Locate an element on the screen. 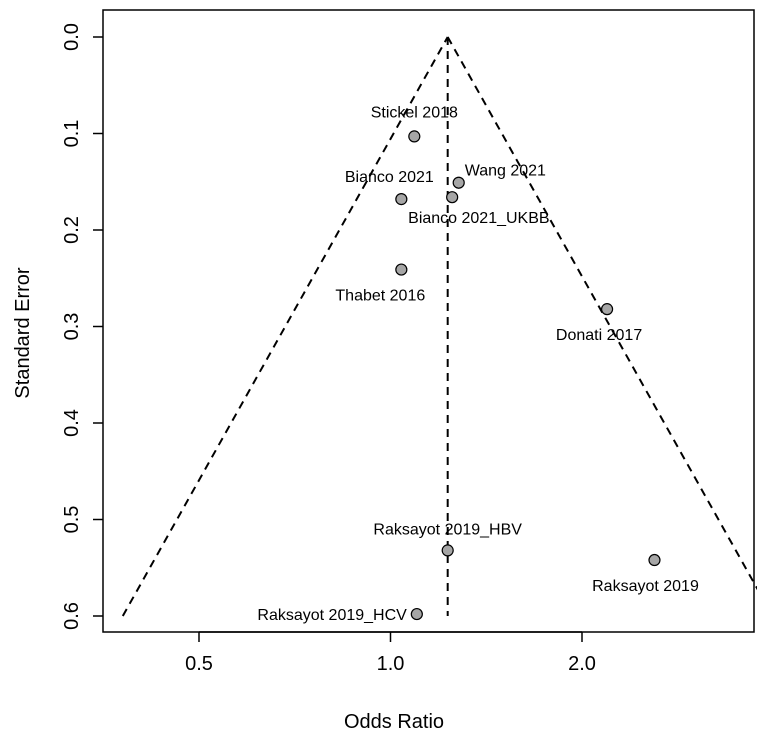 The width and height of the screenshot is (757, 735). y-tick-label: 0.4 is located at coordinates (72, 423).